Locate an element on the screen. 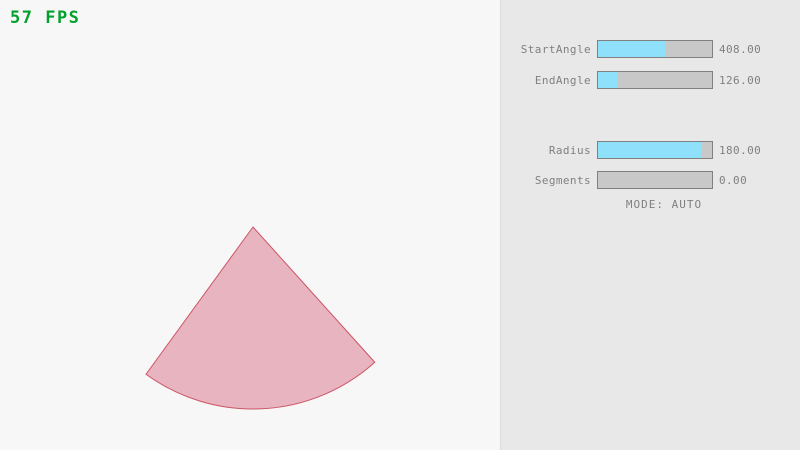  shape-canvas is located at coordinates (260, 318).